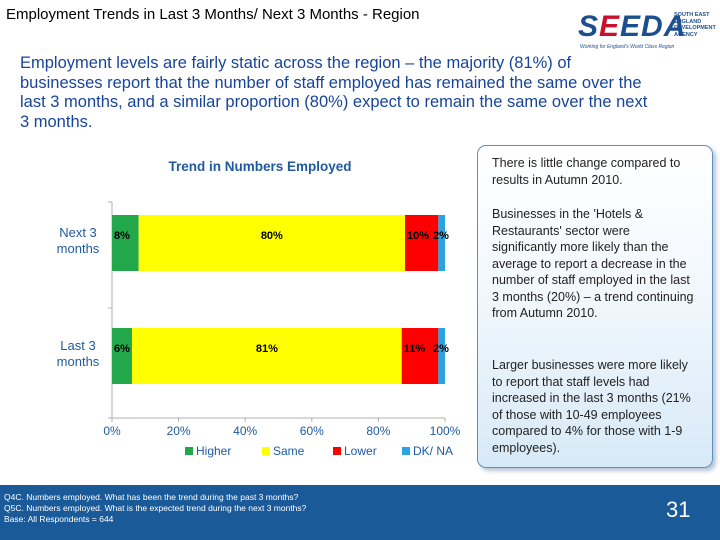 This screenshot has width=720, height=540. What do you see at coordinates (610, 26) in the screenshot?
I see `logo-wordmark-accent: E` at bounding box center [610, 26].